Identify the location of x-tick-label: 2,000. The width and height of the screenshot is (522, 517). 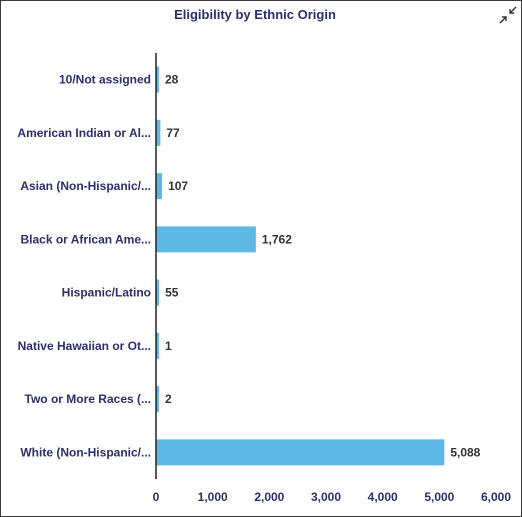
(269, 497).